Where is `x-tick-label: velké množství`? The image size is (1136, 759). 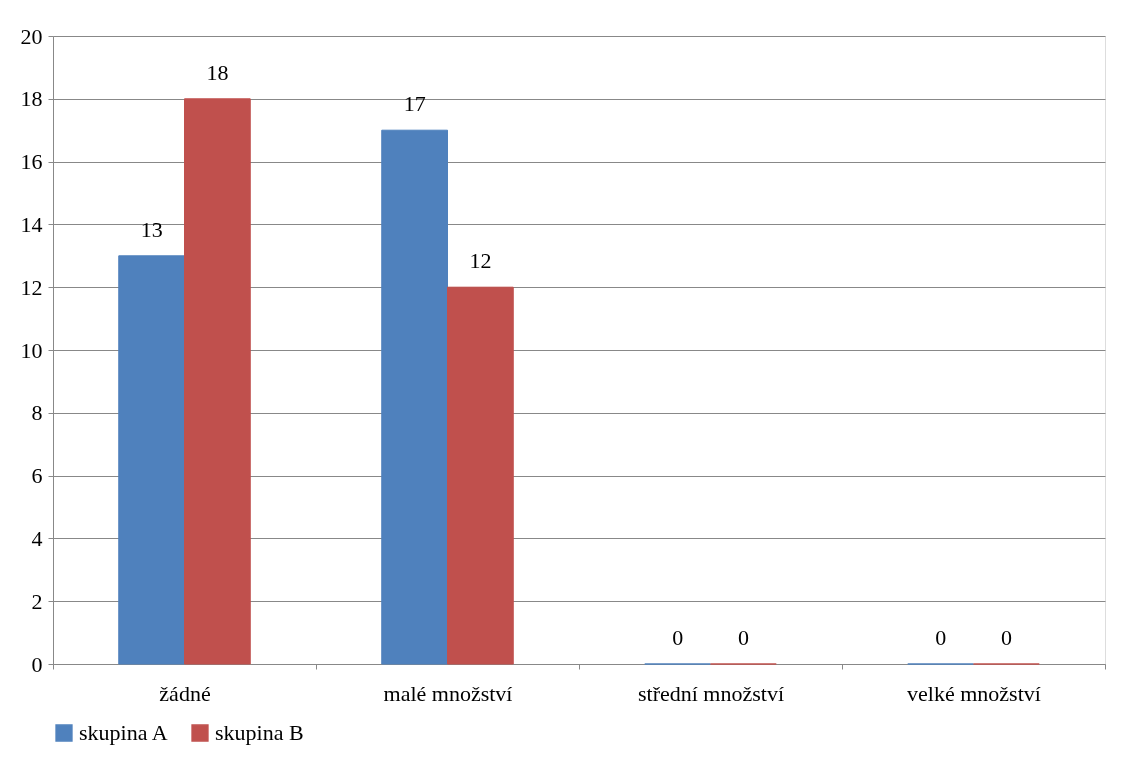 x-tick-label: velké množství is located at coordinates (974, 693).